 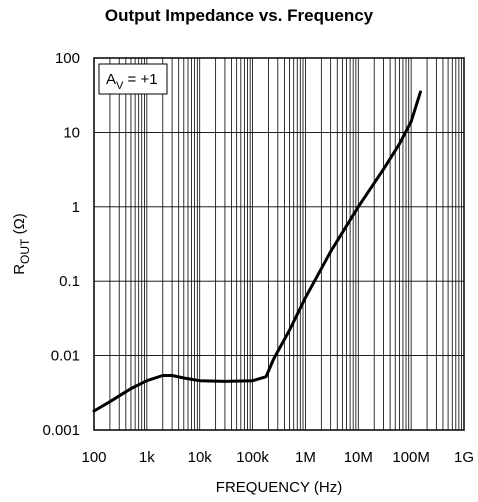 I want to click on y-axis-label: ROUT (Ω), so click(x=21, y=244).